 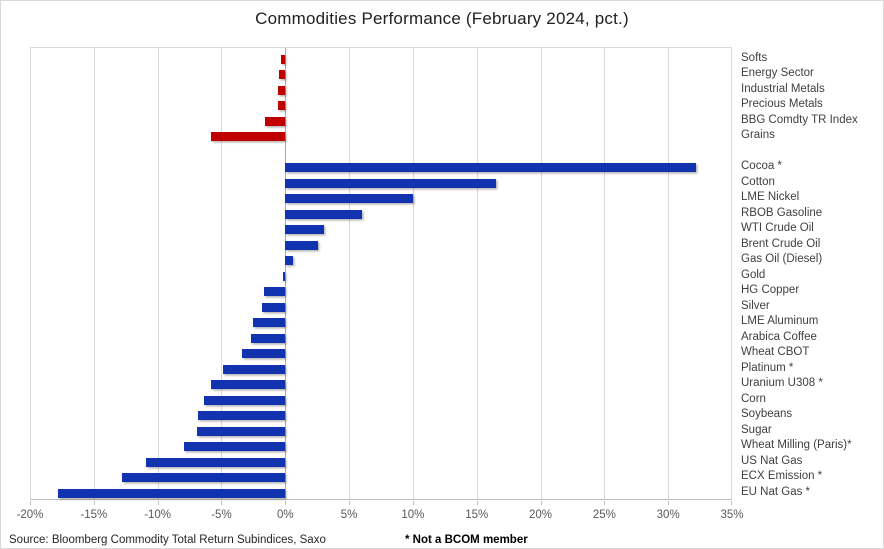 I want to click on bar-grains, so click(x=248, y=136).